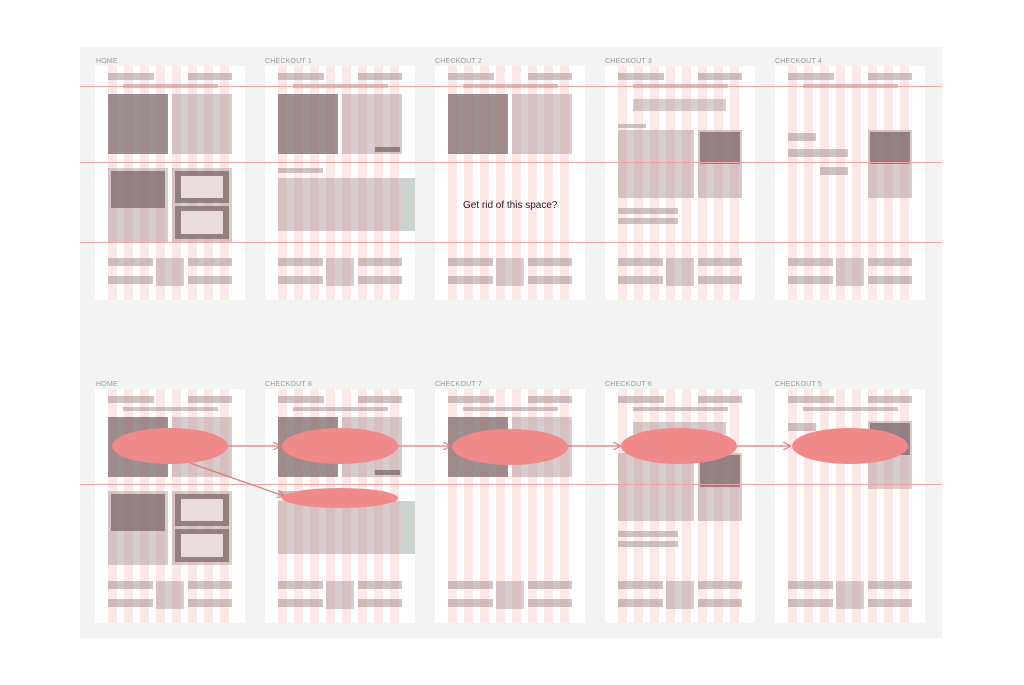 Image resolution: width=1024 pixels, height=685 pixels. What do you see at coordinates (170, 506) in the screenshot?
I see `frame-home-bottom` at bounding box center [170, 506].